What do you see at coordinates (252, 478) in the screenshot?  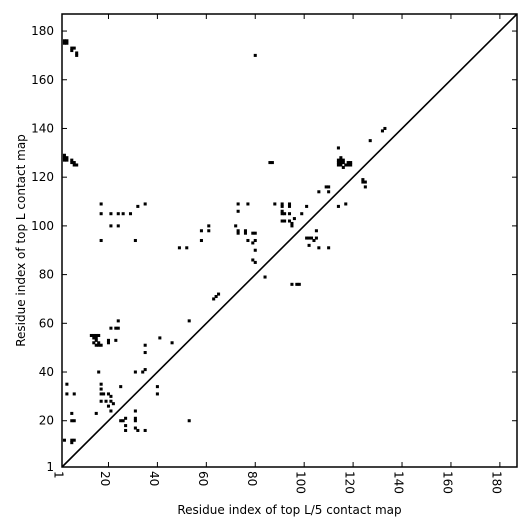 I see `x-tick-label: 80` at bounding box center [252, 478].